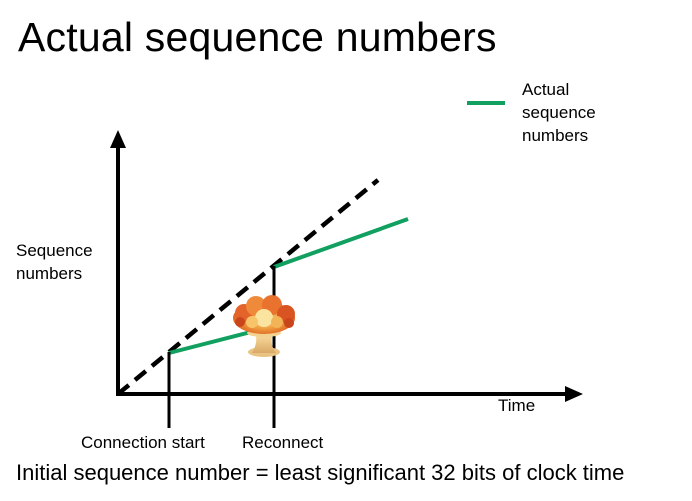  I want to click on x-axis-label: Time, so click(517, 405).